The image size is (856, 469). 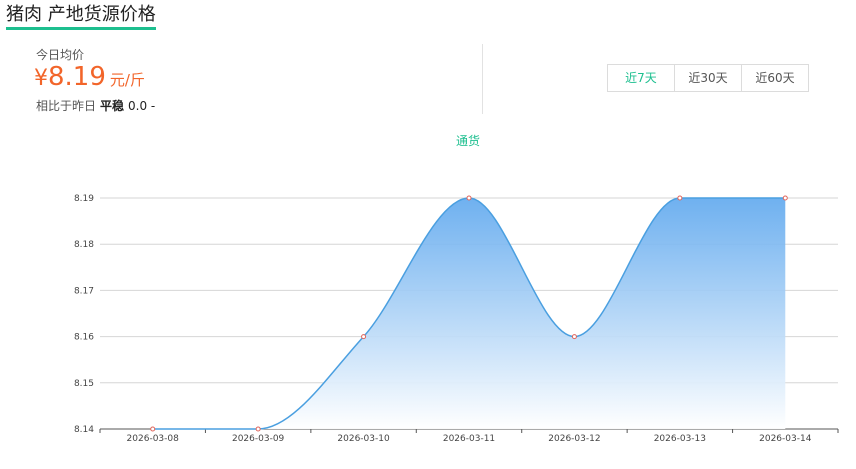 I want to click on trend-delta: 0.0 -, so click(x=142, y=106).